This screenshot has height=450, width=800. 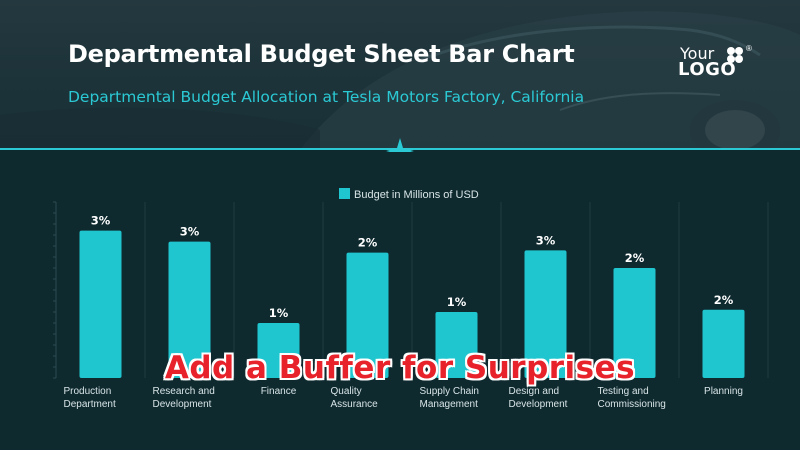 I want to click on legend-label: Budget in Millions of USD, so click(x=416, y=195).